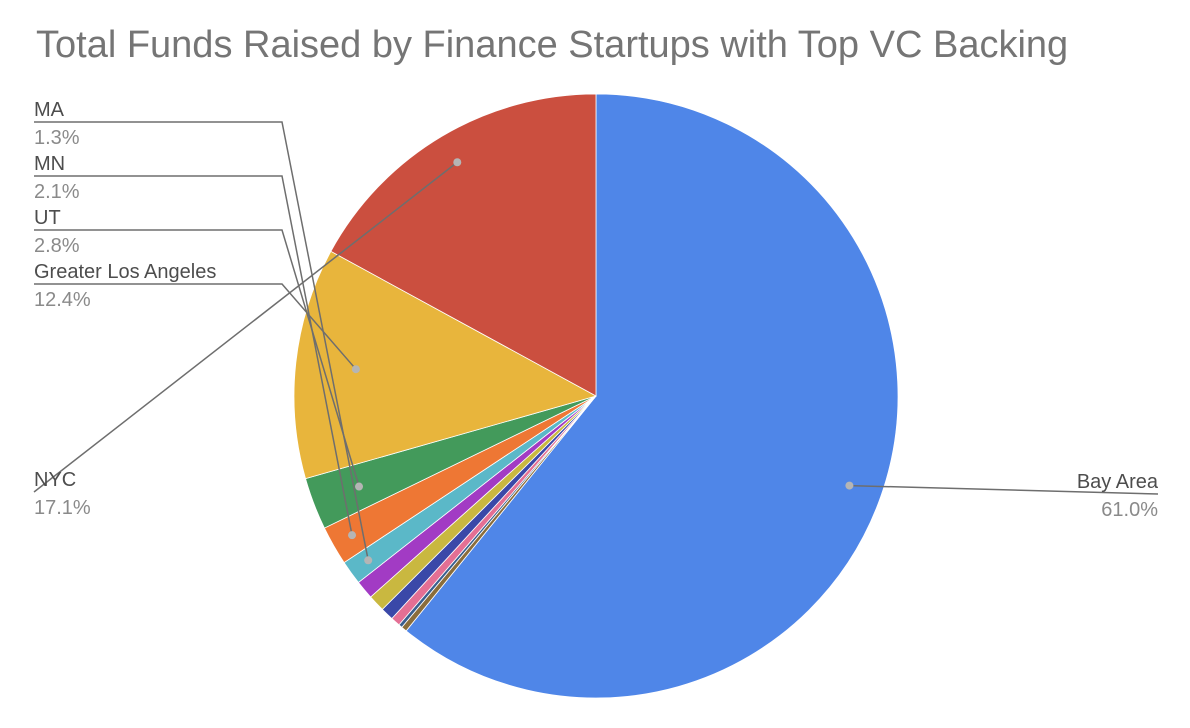 The image size is (1190, 728). I want to click on leader-line-ut, so click(197, 358).